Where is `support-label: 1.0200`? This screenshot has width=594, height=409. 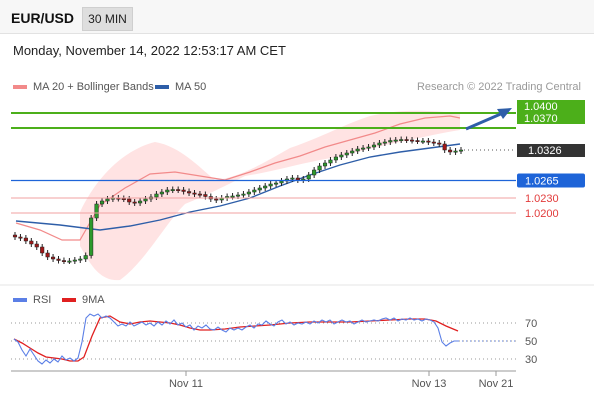
support-label: 1.0200 is located at coordinates (542, 214).